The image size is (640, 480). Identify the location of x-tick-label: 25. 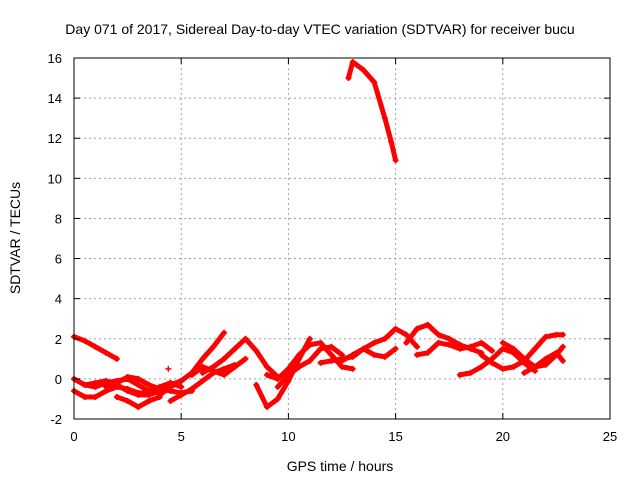
(610, 436).